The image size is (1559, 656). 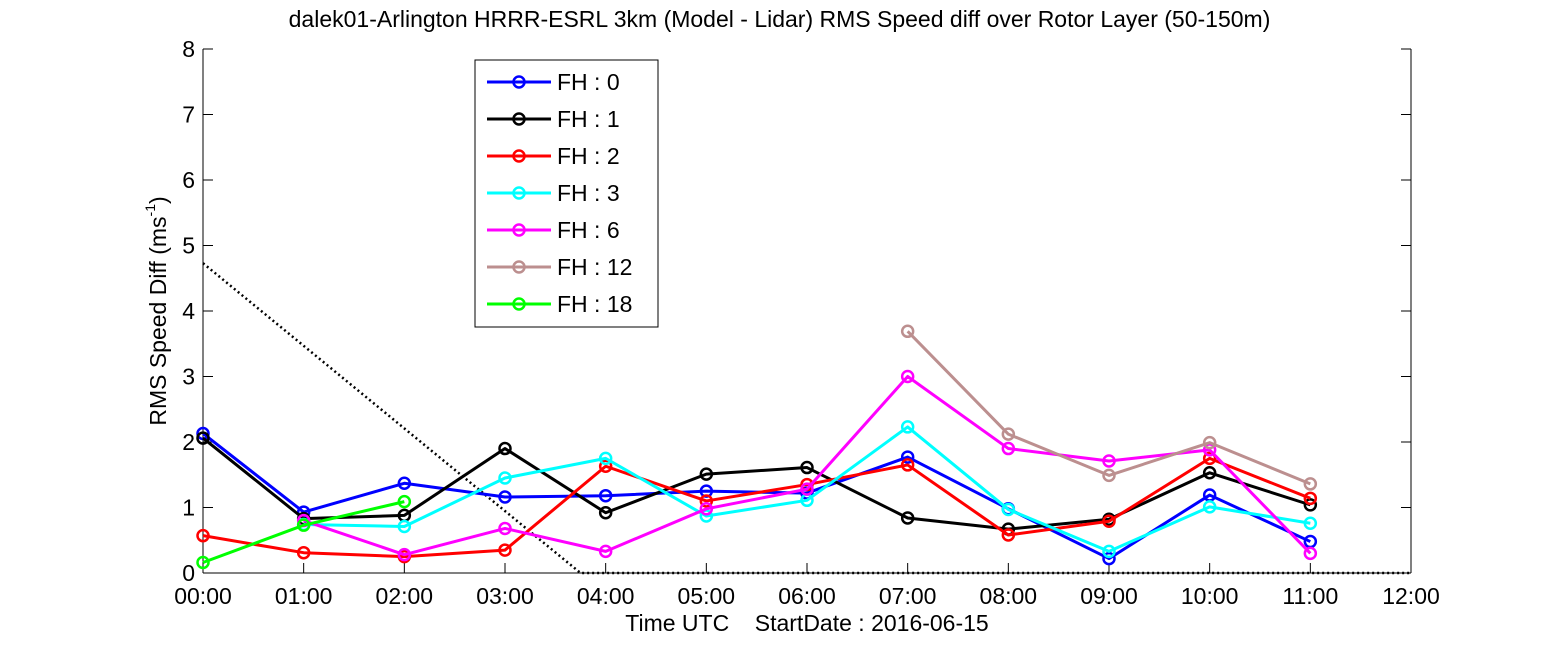 I want to click on x-tick-label: 01:00, so click(x=304, y=596).